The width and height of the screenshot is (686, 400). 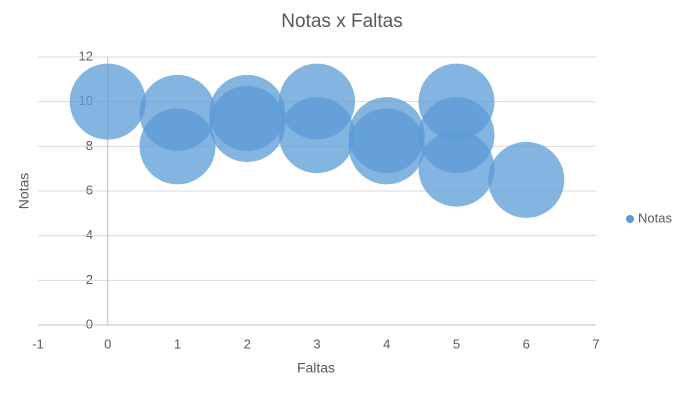 What do you see at coordinates (89, 279) in the screenshot?
I see `y-tick-label: 2` at bounding box center [89, 279].